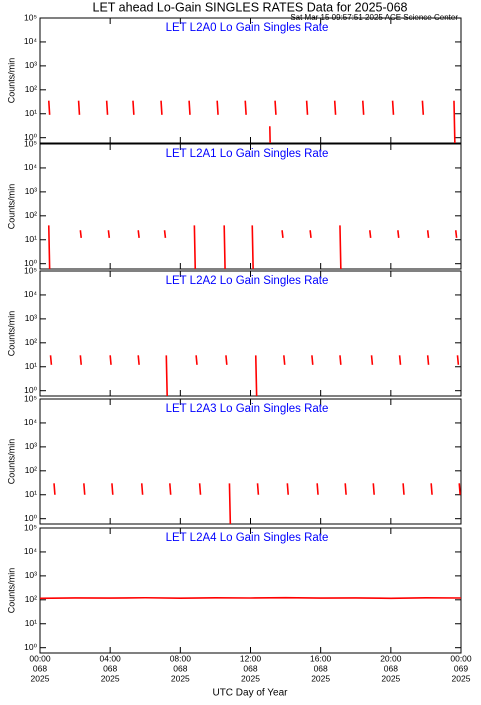 The height and width of the screenshot is (705, 481). What do you see at coordinates (461, 668) in the screenshot?
I see `x-tick-day: 069` at bounding box center [461, 668].